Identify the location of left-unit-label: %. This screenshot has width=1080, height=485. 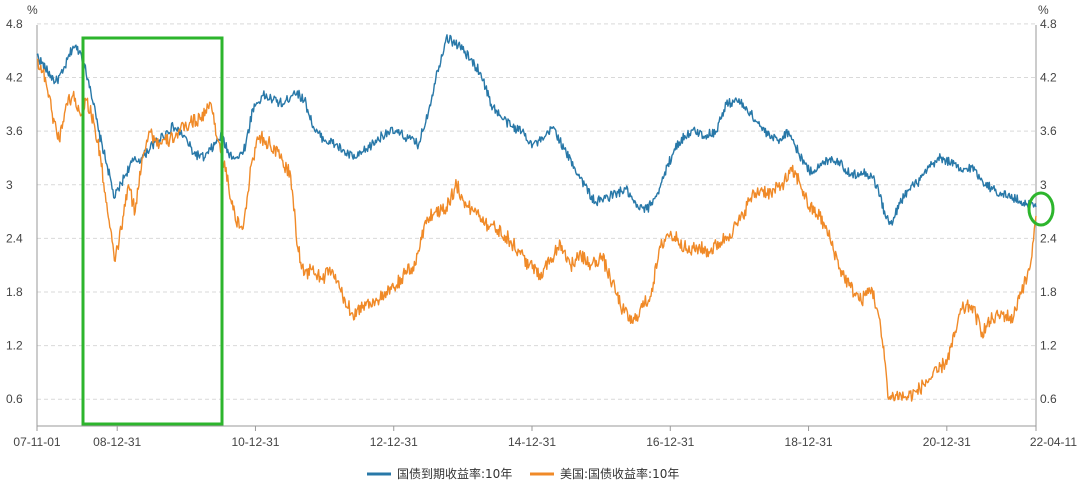
(32, 10).